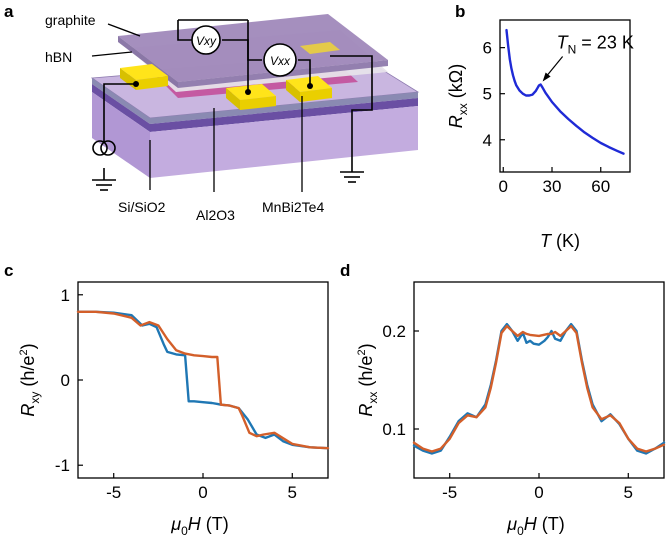 The height and width of the screenshot is (542, 667). I want to click on contact-2-face, so click(233, 99).